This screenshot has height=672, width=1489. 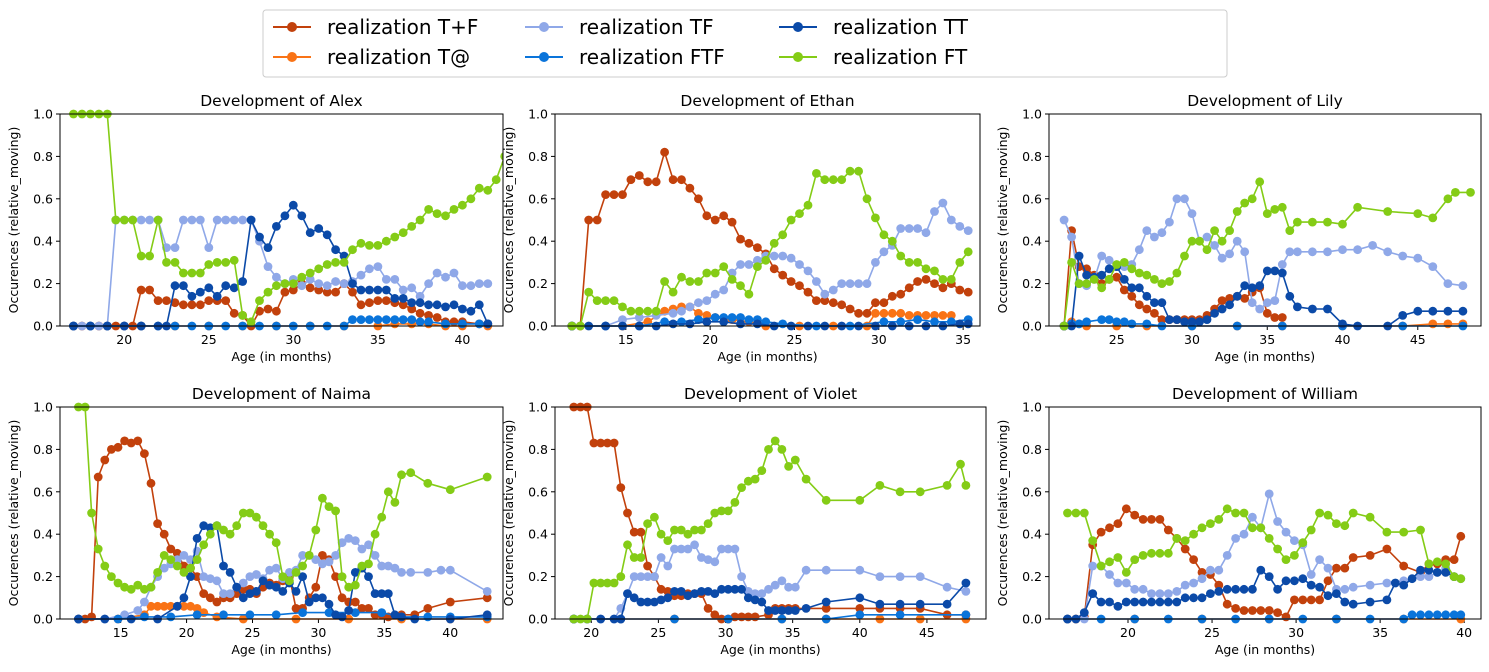 I want to click on legend-marker, so click(x=798, y=27).